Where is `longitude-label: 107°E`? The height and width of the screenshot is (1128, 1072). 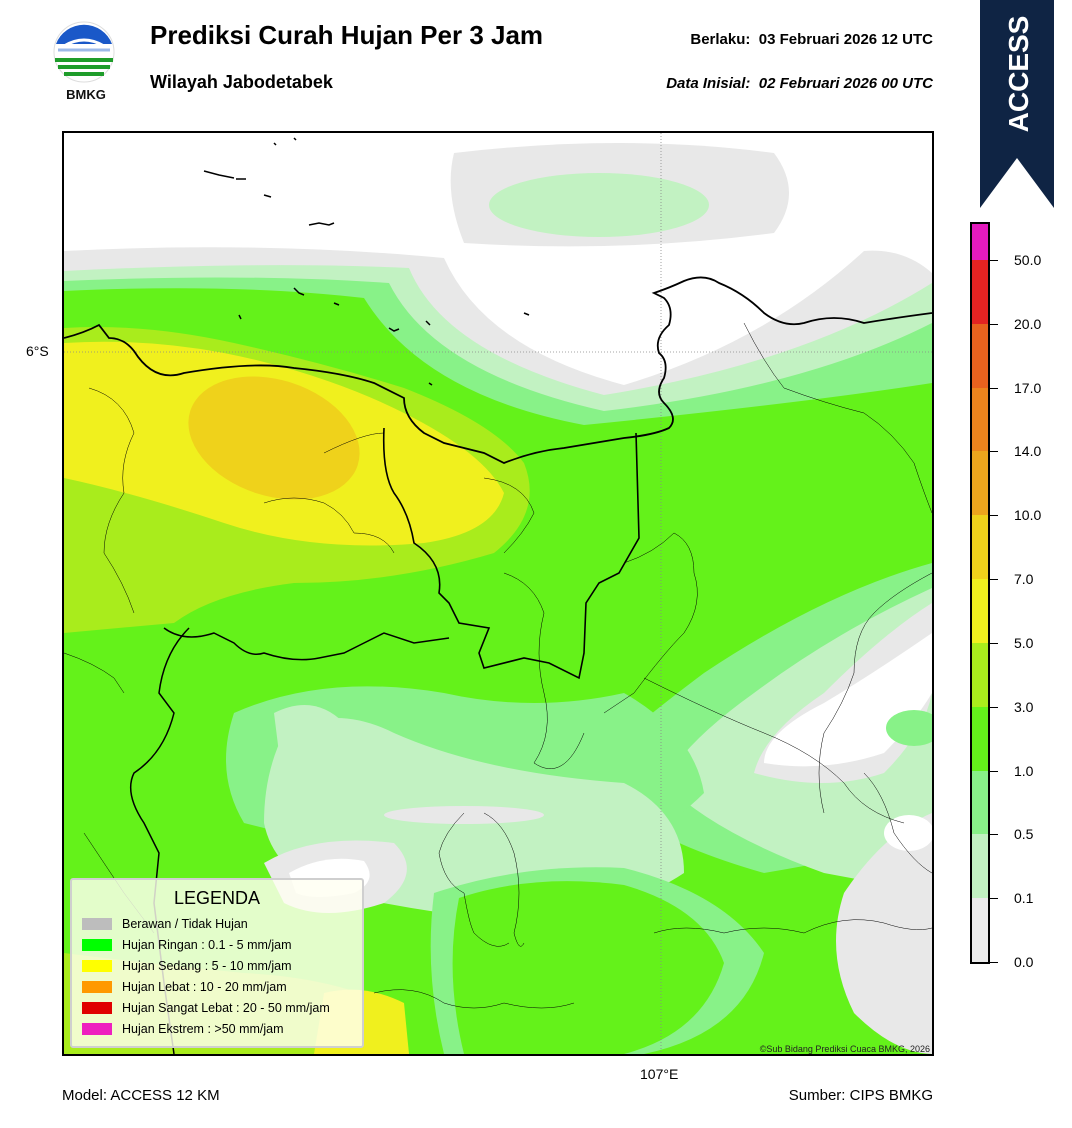 longitude-label: 107°E is located at coordinates (659, 1074).